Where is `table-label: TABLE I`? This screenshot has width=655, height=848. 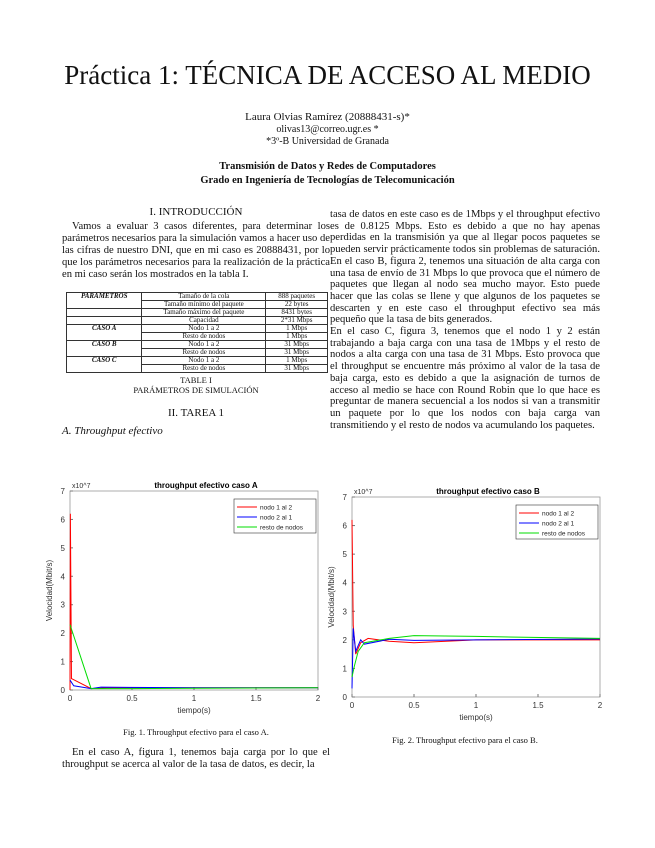
table-label: TABLE I is located at coordinates (196, 380).